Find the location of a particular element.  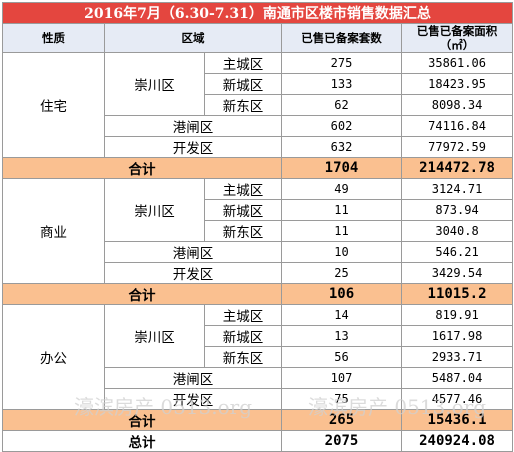

area-cell: 873.94 is located at coordinates (457, 210).